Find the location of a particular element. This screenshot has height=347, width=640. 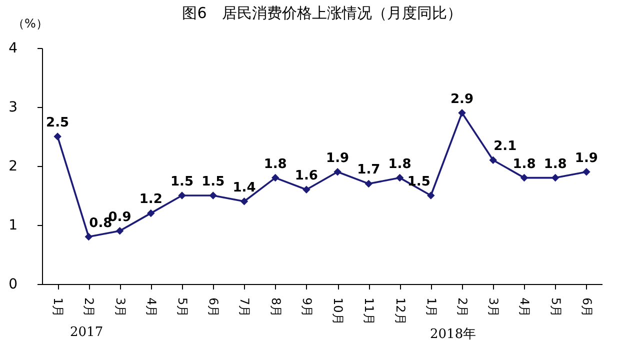

data-label: 1.6 is located at coordinates (306, 176).